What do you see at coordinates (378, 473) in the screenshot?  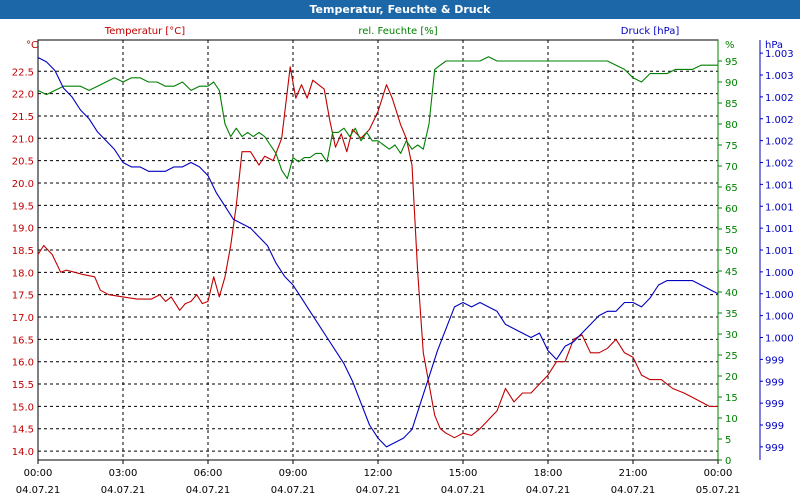 I see `x-tick-time-label: 12:00` at bounding box center [378, 473].